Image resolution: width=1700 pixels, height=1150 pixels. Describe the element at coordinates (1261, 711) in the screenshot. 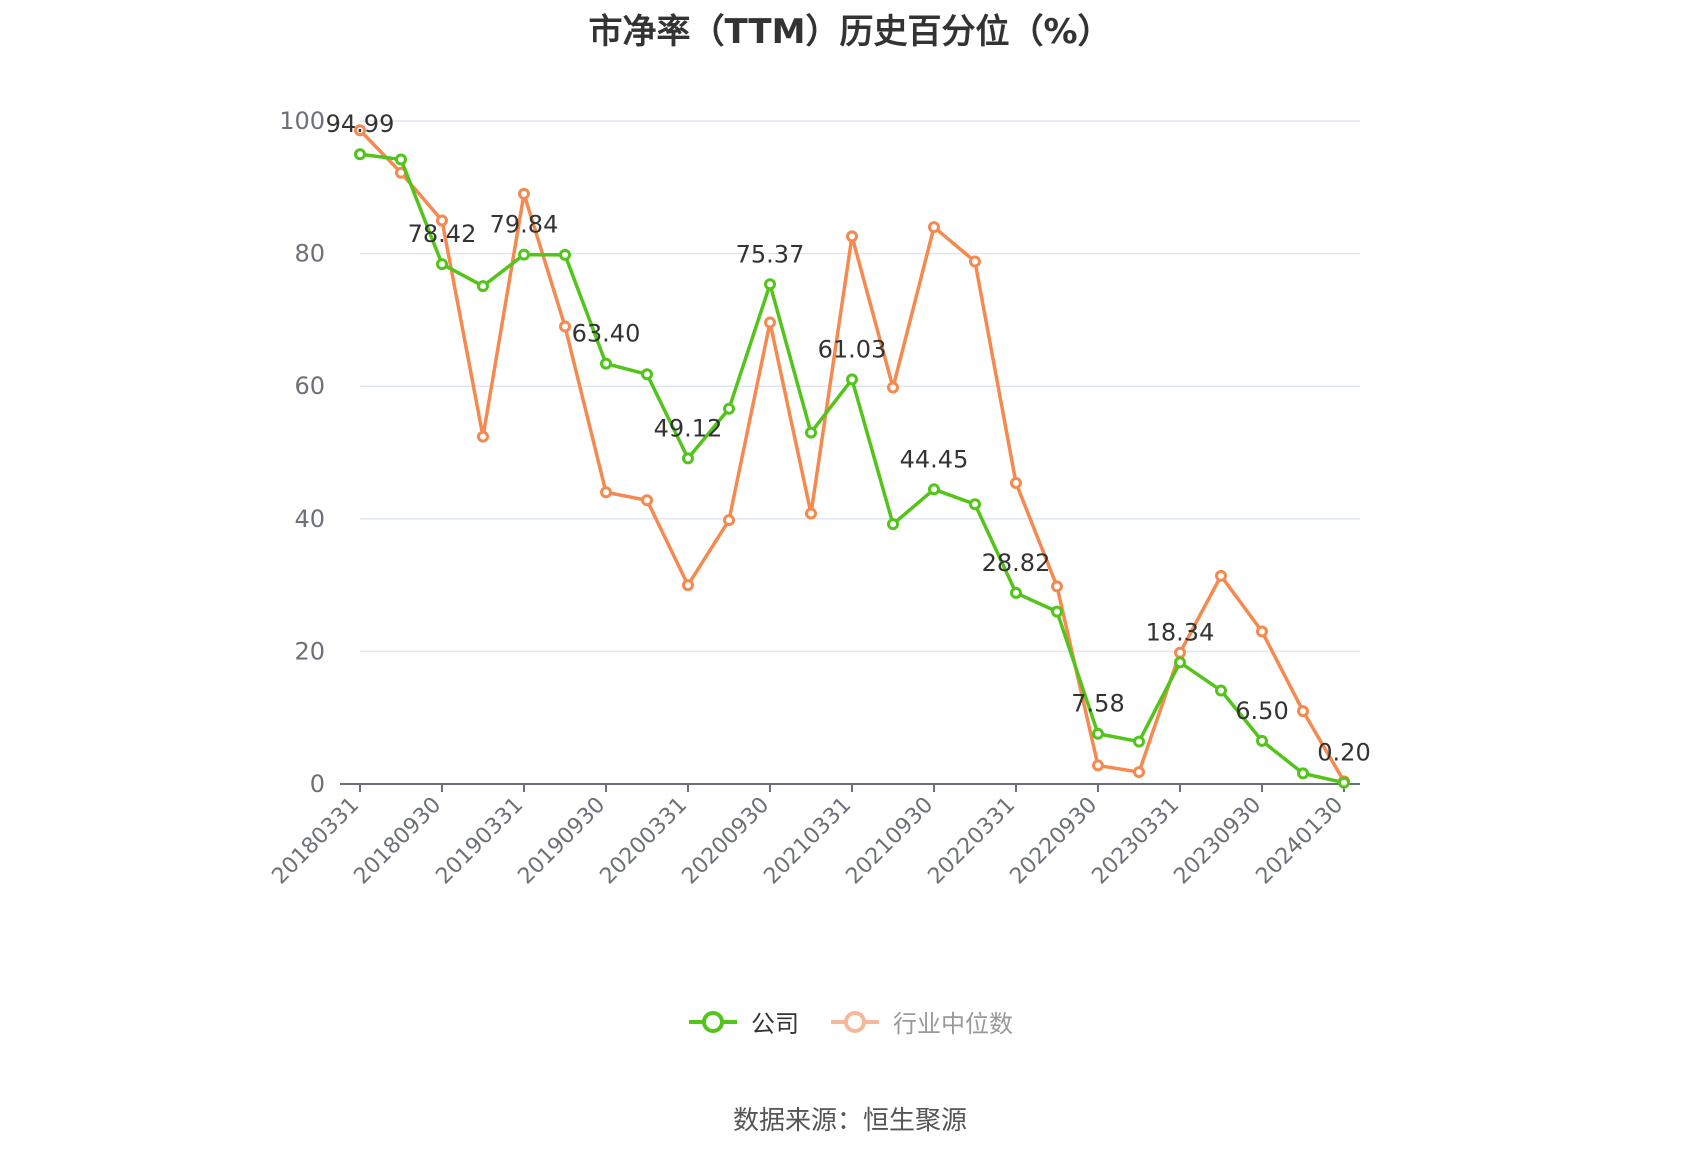

I see `data-label: 6.50` at that location.